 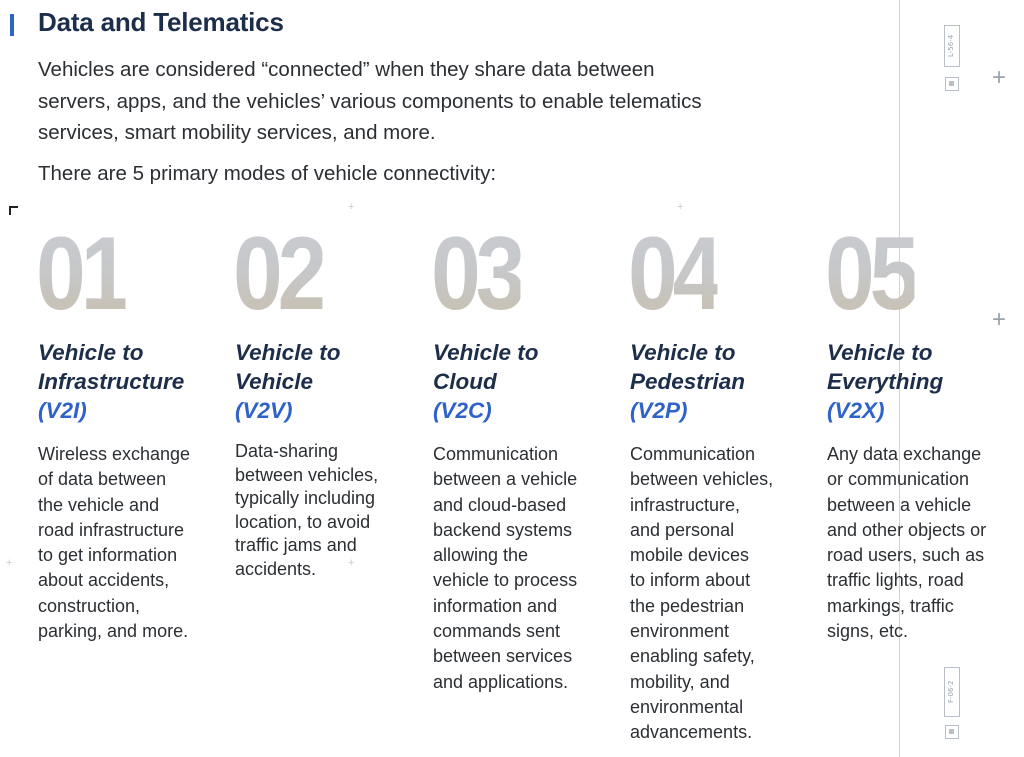 I want to click on mode-code: (V2C), so click(x=462, y=410).